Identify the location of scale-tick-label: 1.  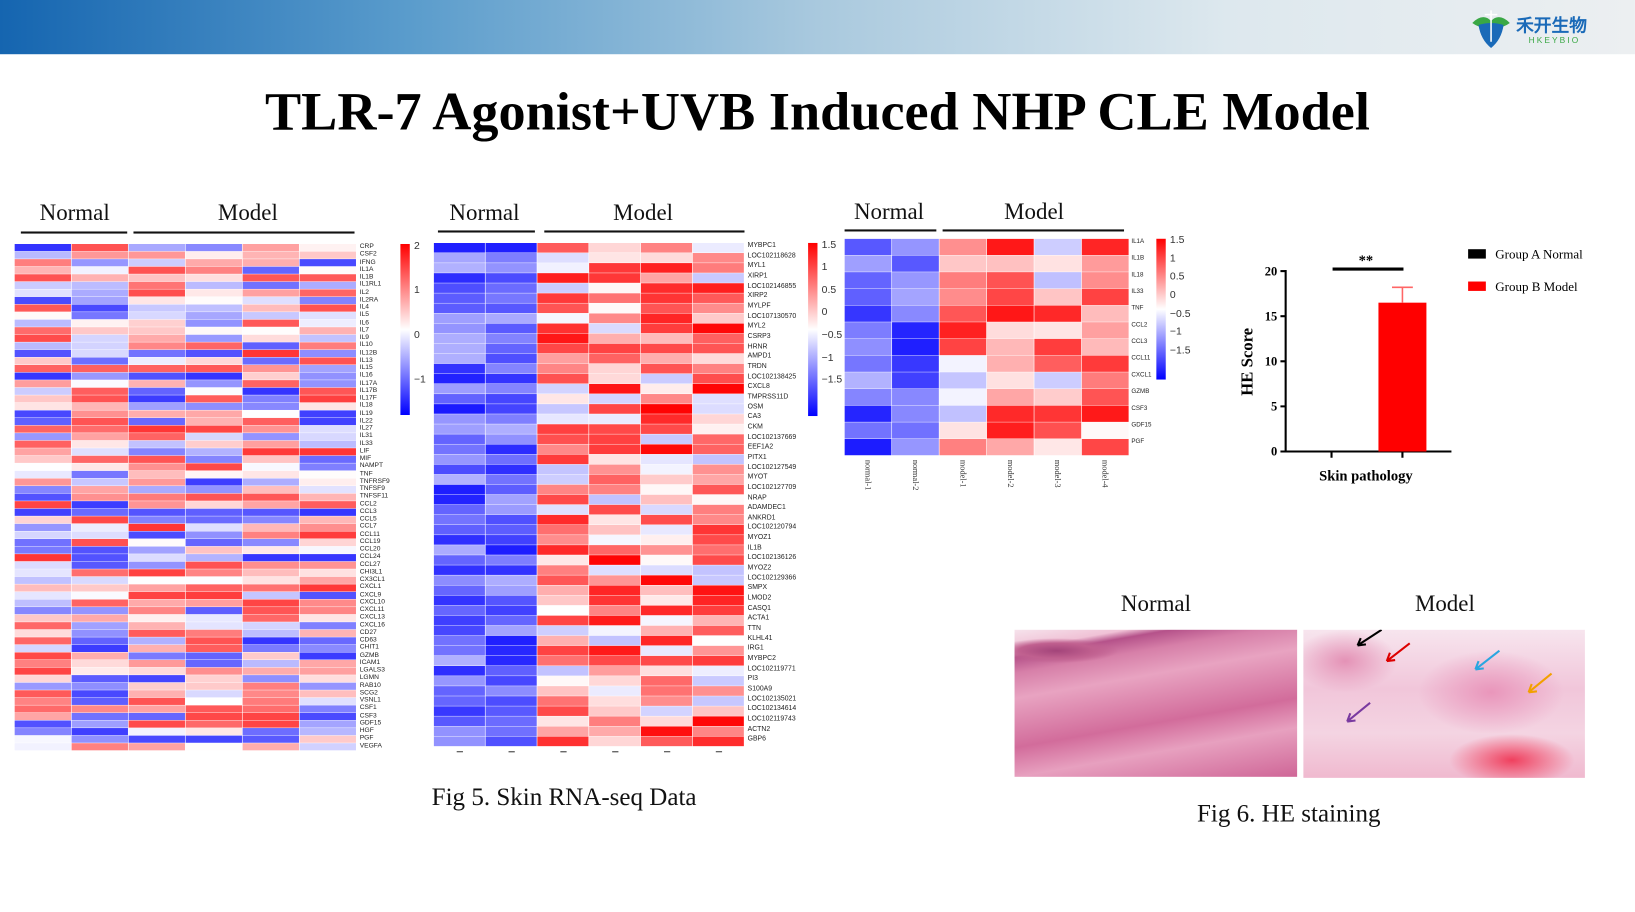
(824, 267).